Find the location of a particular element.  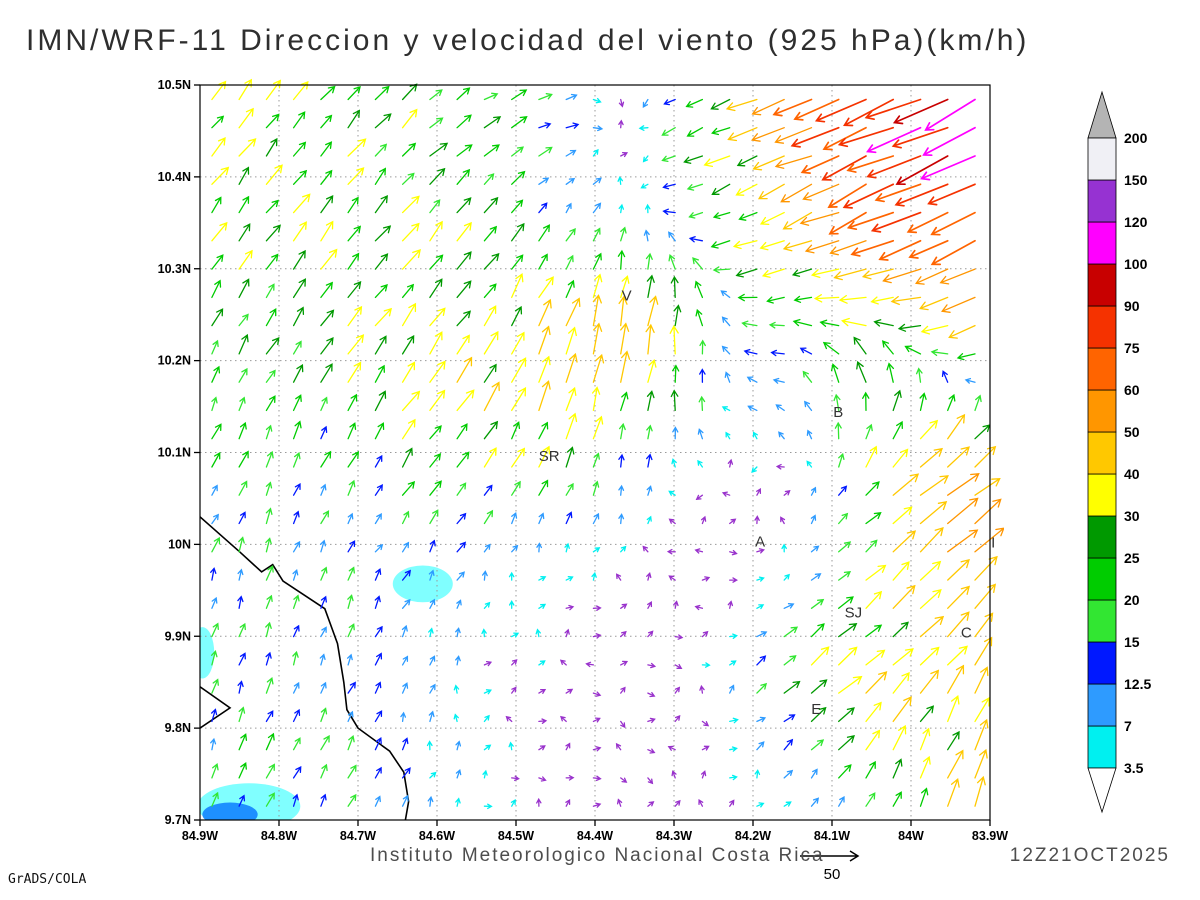

svg-text: E is located at coordinates (816, 709).